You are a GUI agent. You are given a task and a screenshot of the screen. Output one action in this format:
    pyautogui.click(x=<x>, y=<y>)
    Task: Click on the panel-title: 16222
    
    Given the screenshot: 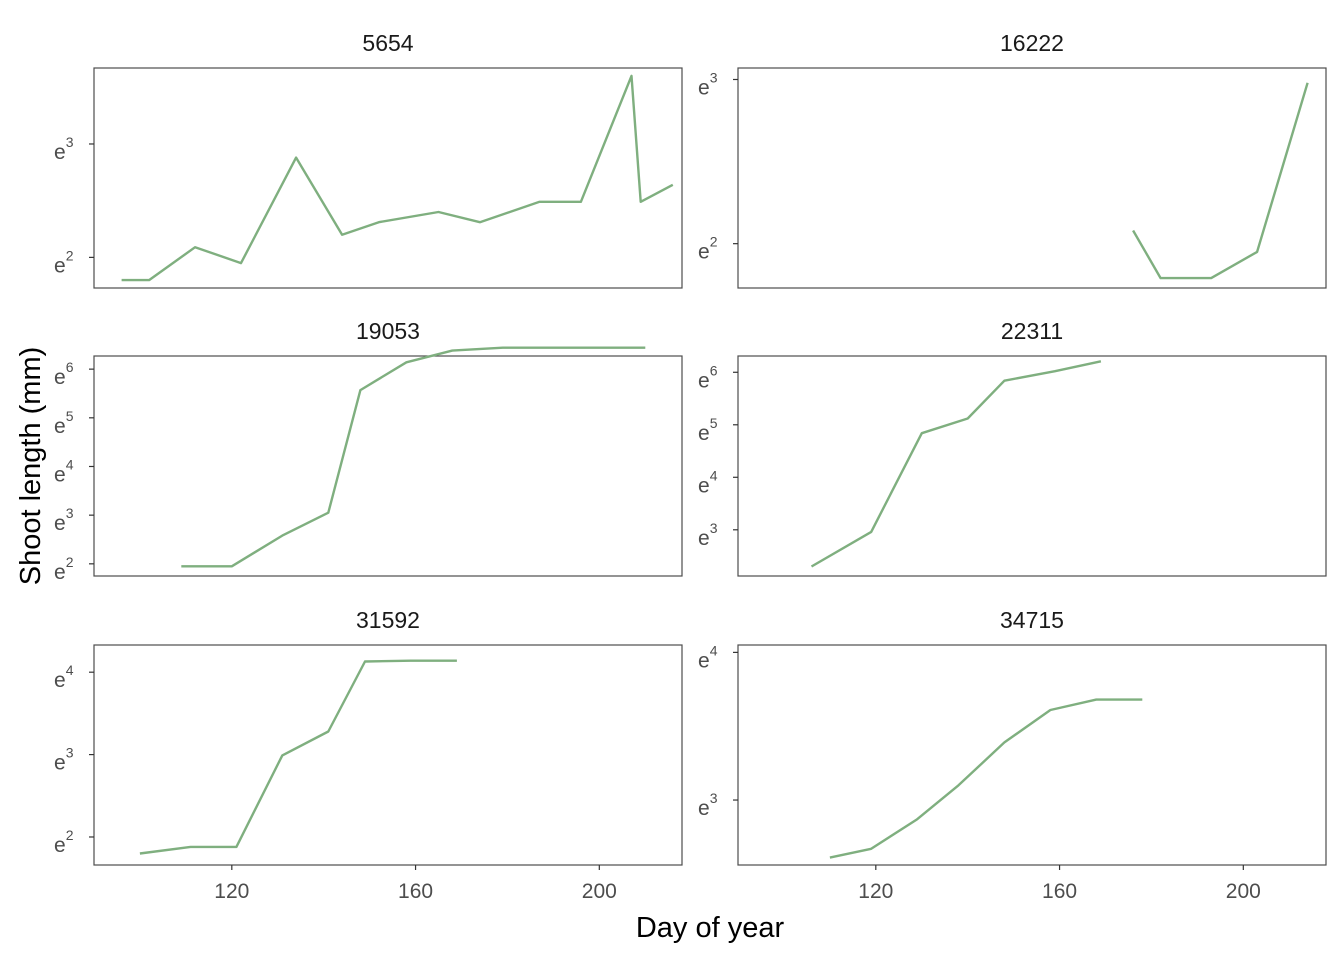 What is the action you would take?
    pyautogui.click(x=1032, y=43)
    